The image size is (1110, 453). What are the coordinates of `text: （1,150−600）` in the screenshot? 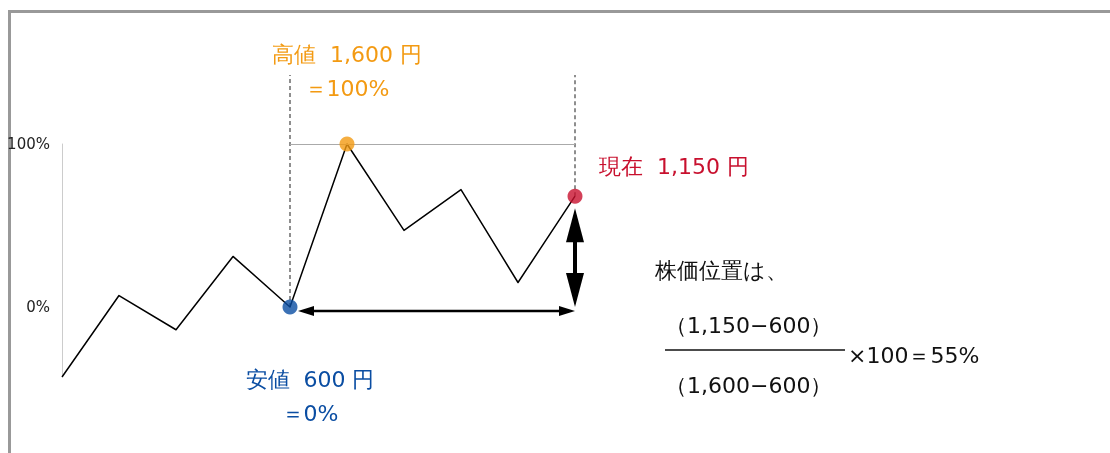 It's located at (749, 325).